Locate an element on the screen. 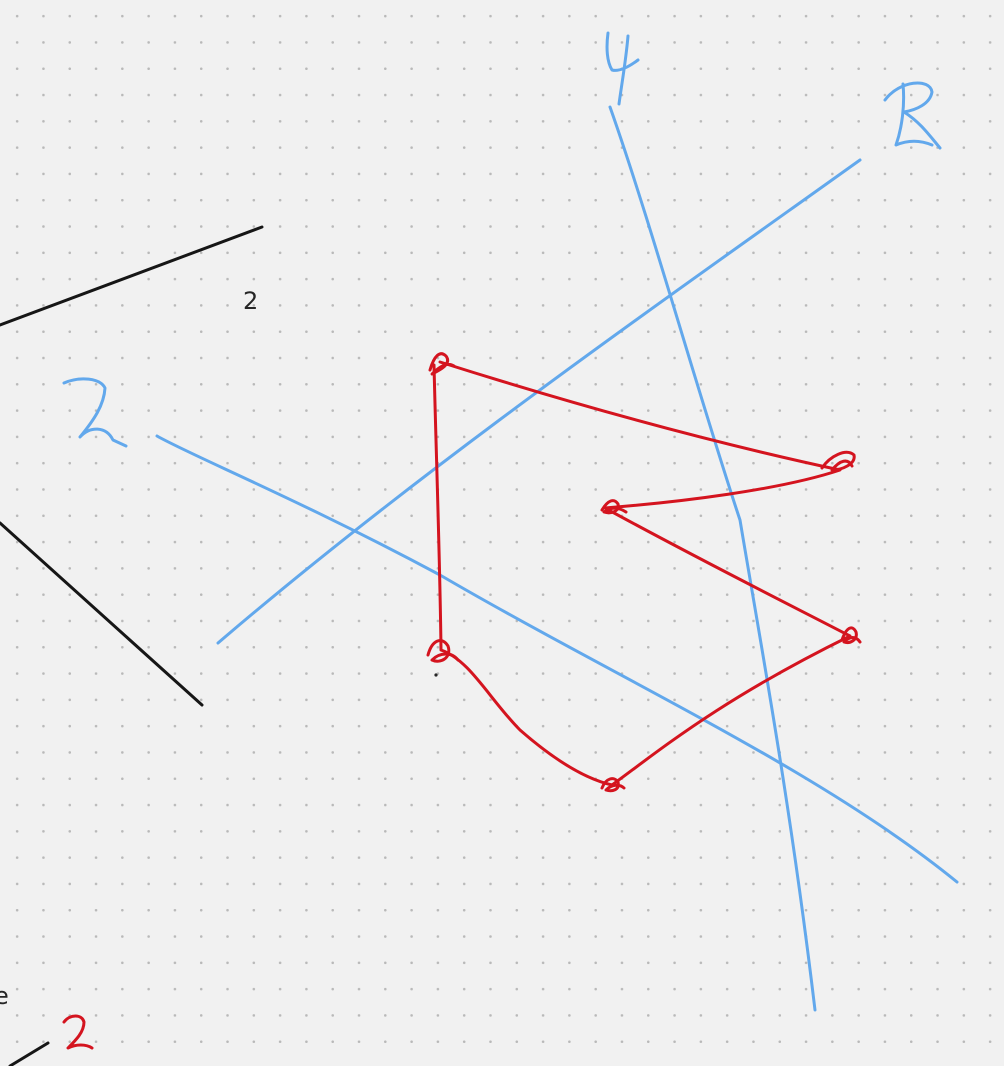  black-ink-stroke-bottom is located at coordinates (29, 1053).